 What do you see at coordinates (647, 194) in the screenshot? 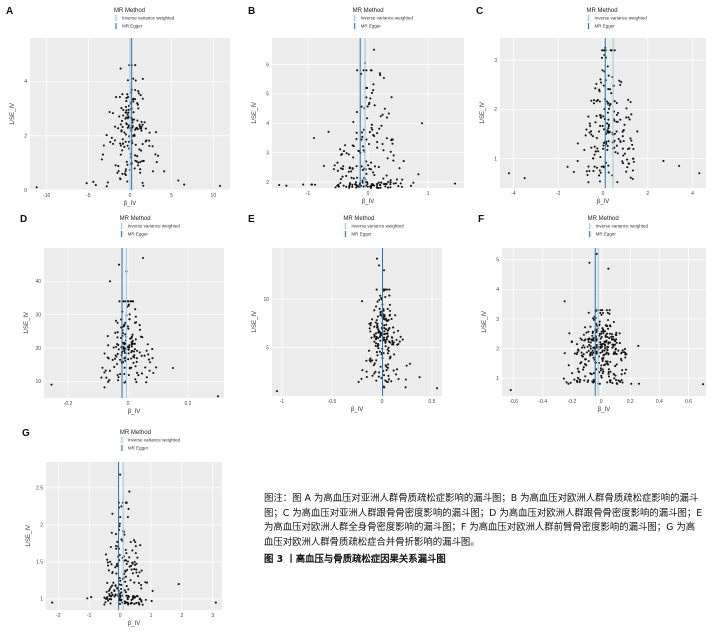
I see `x-tick-label: 2` at bounding box center [647, 194].